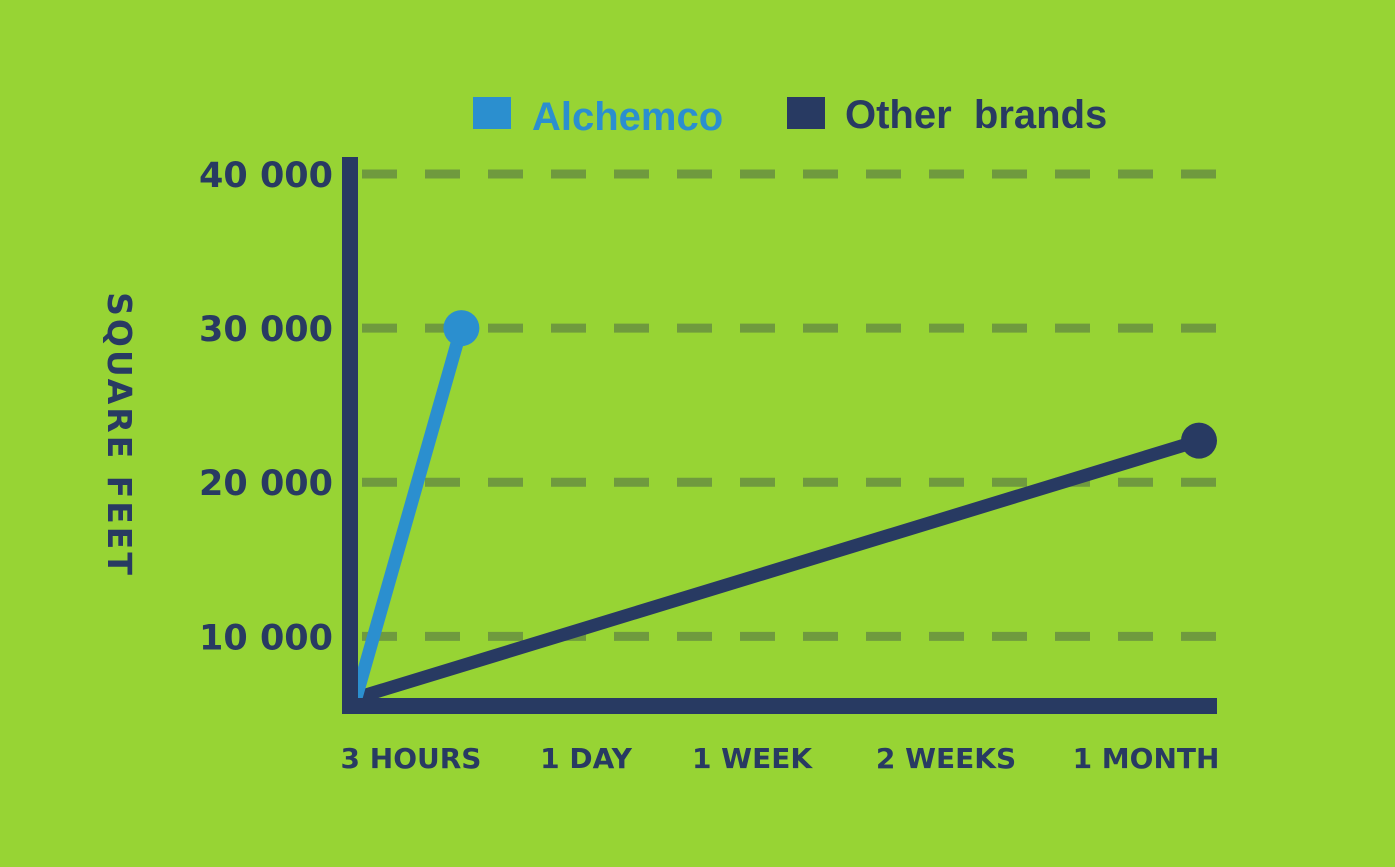 This screenshot has width=1395, height=867. Describe the element at coordinates (461, 328) in the screenshot. I see `series-point-alchemco` at that location.